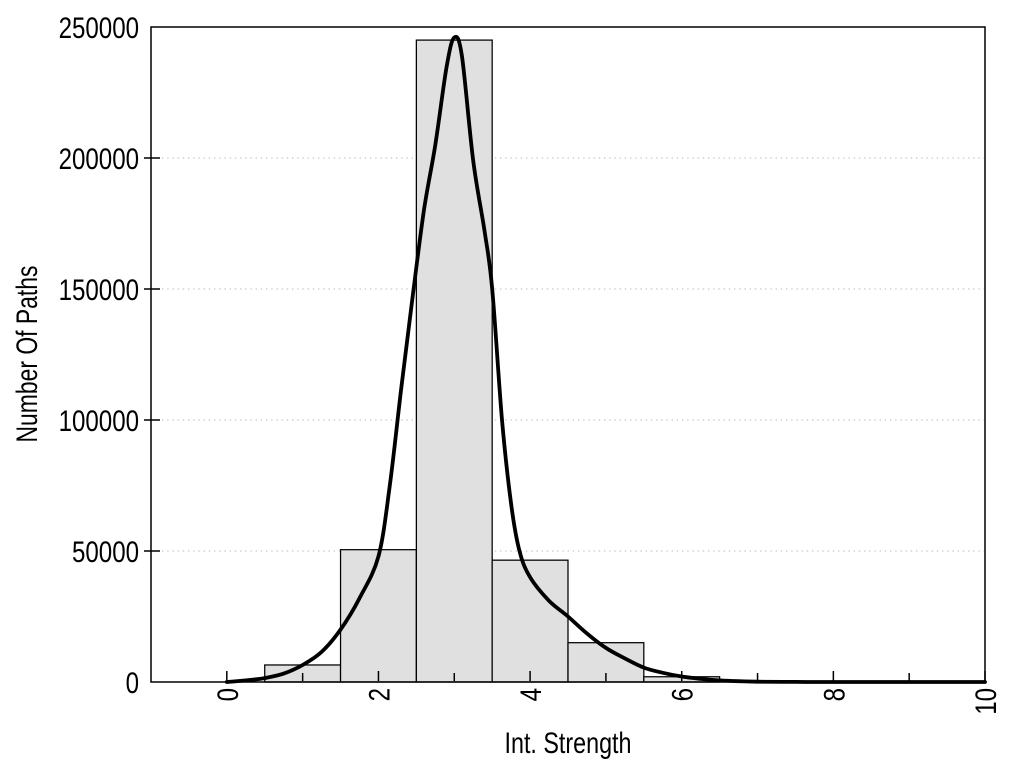 The image size is (1024, 768). What do you see at coordinates (105, 552) in the screenshot?
I see `y-tick-label: 50000` at bounding box center [105, 552].